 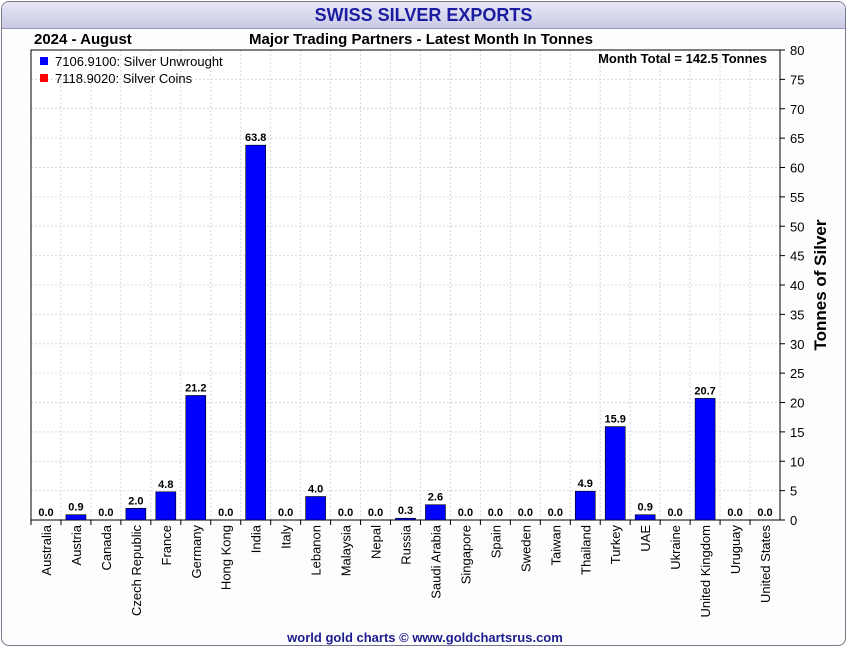 I want to click on x-tick-label: Austria, so click(x=76, y=544).